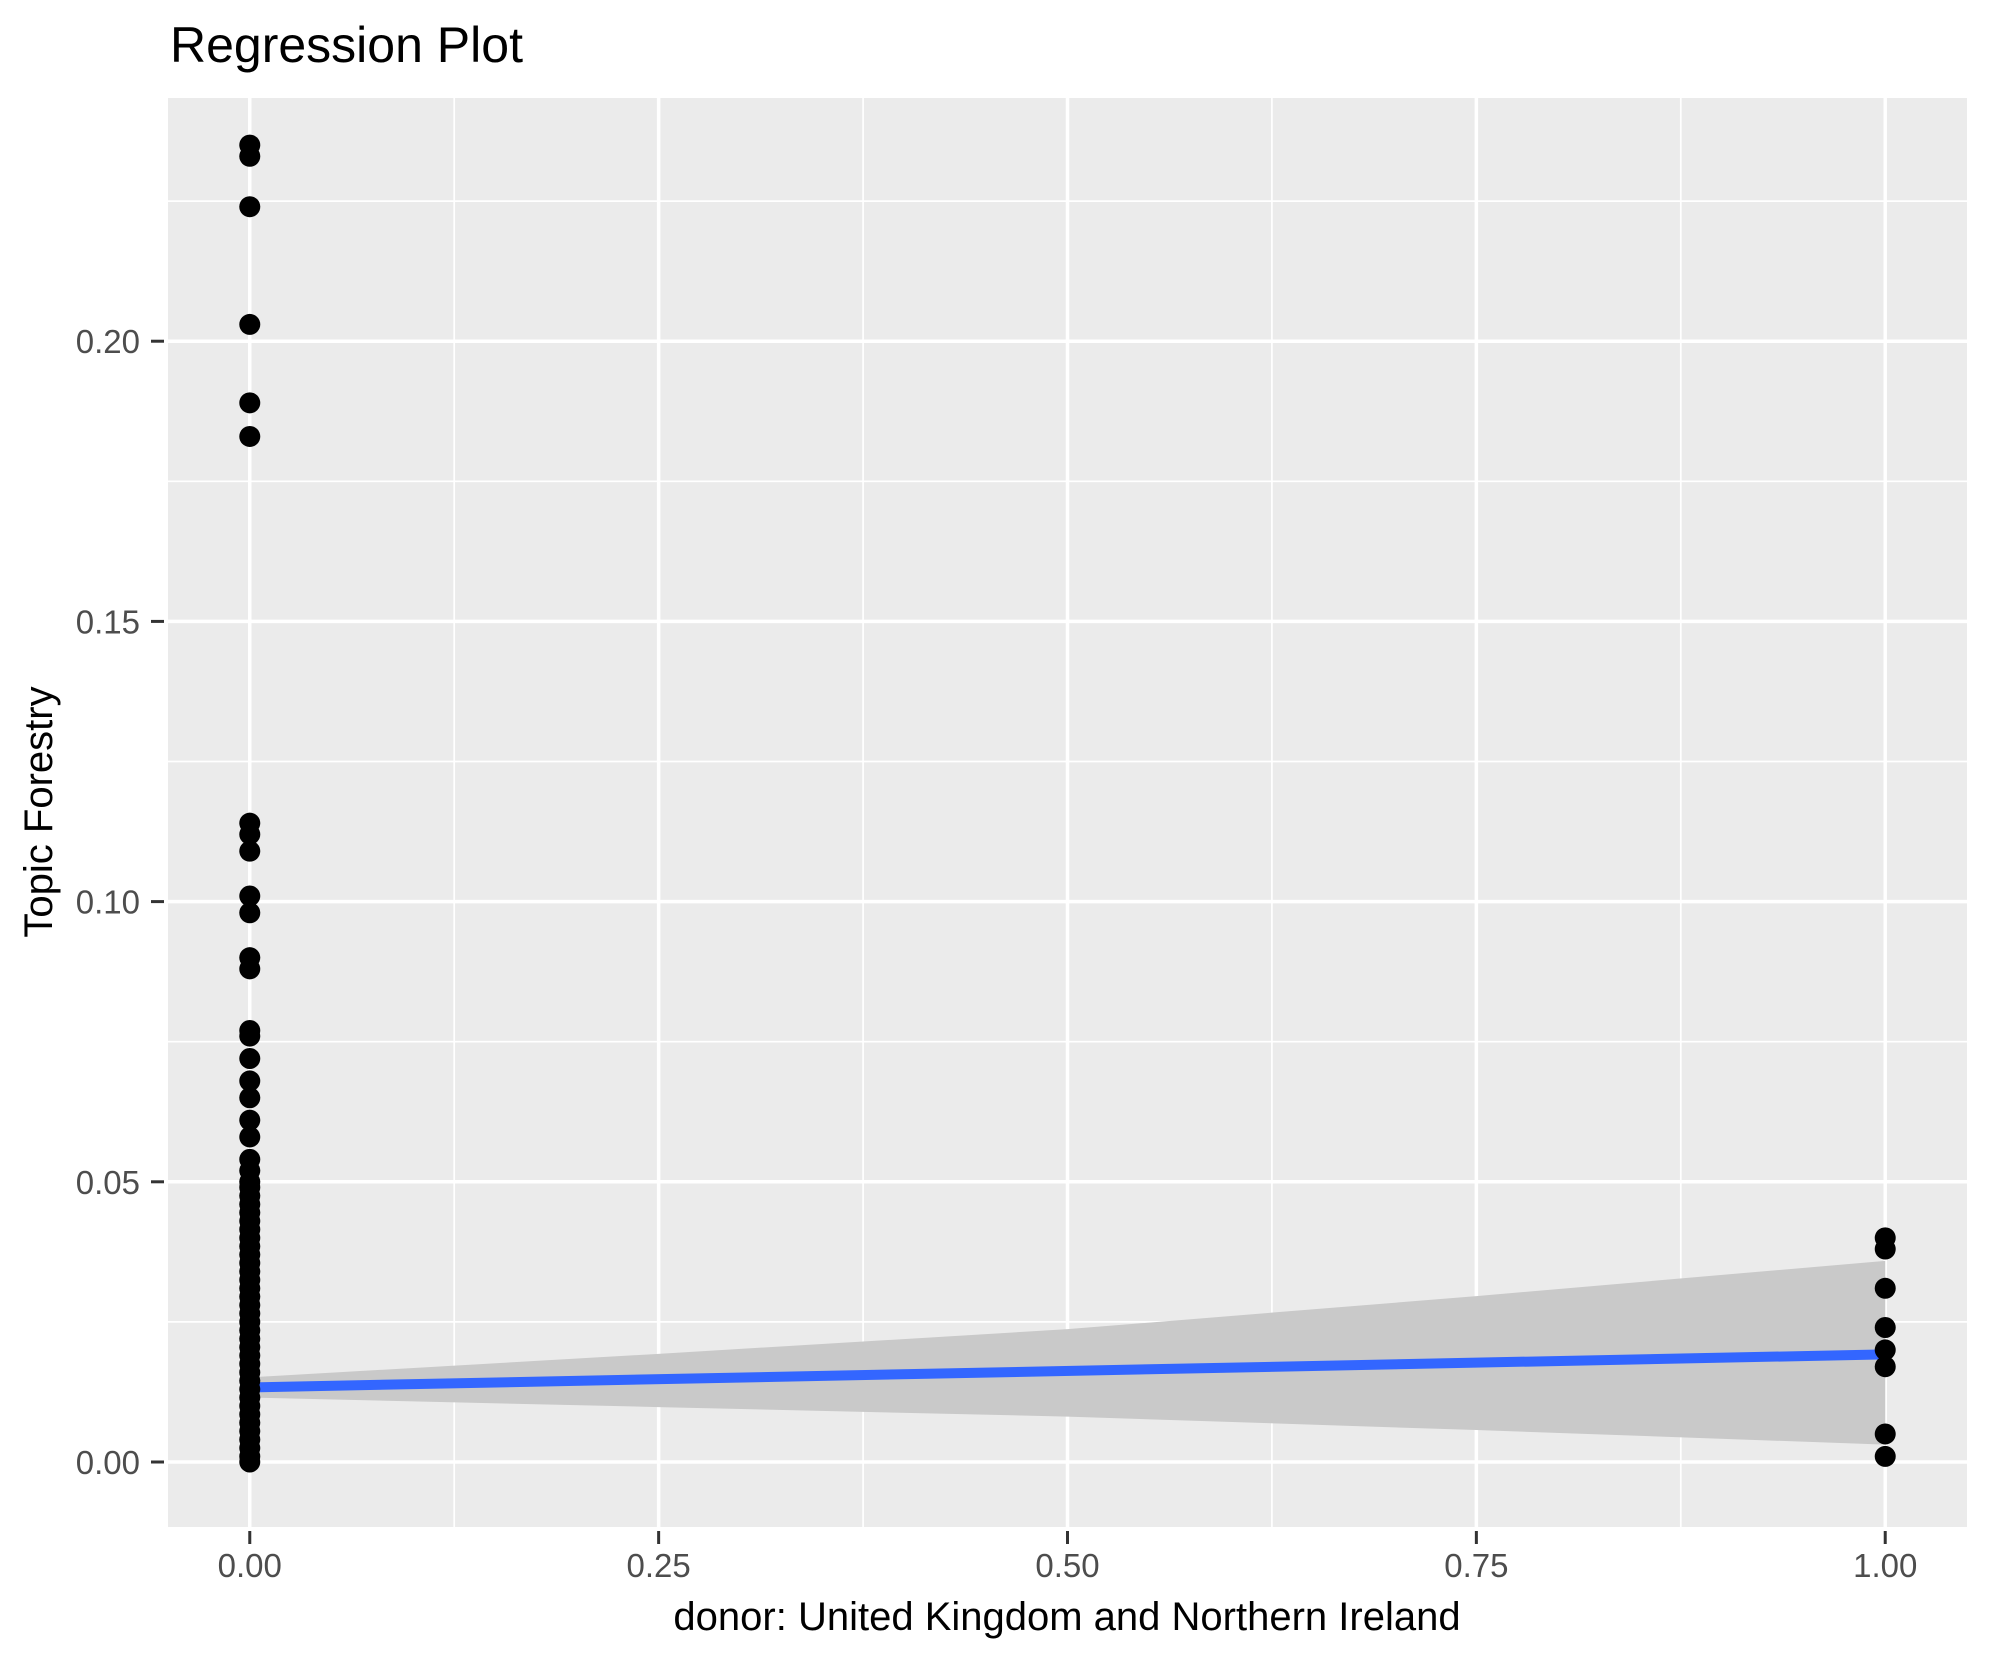 The width and height of the screenshot is (1990, 1665). I want to click on confidence-ribbon, so click(1067, 1352).